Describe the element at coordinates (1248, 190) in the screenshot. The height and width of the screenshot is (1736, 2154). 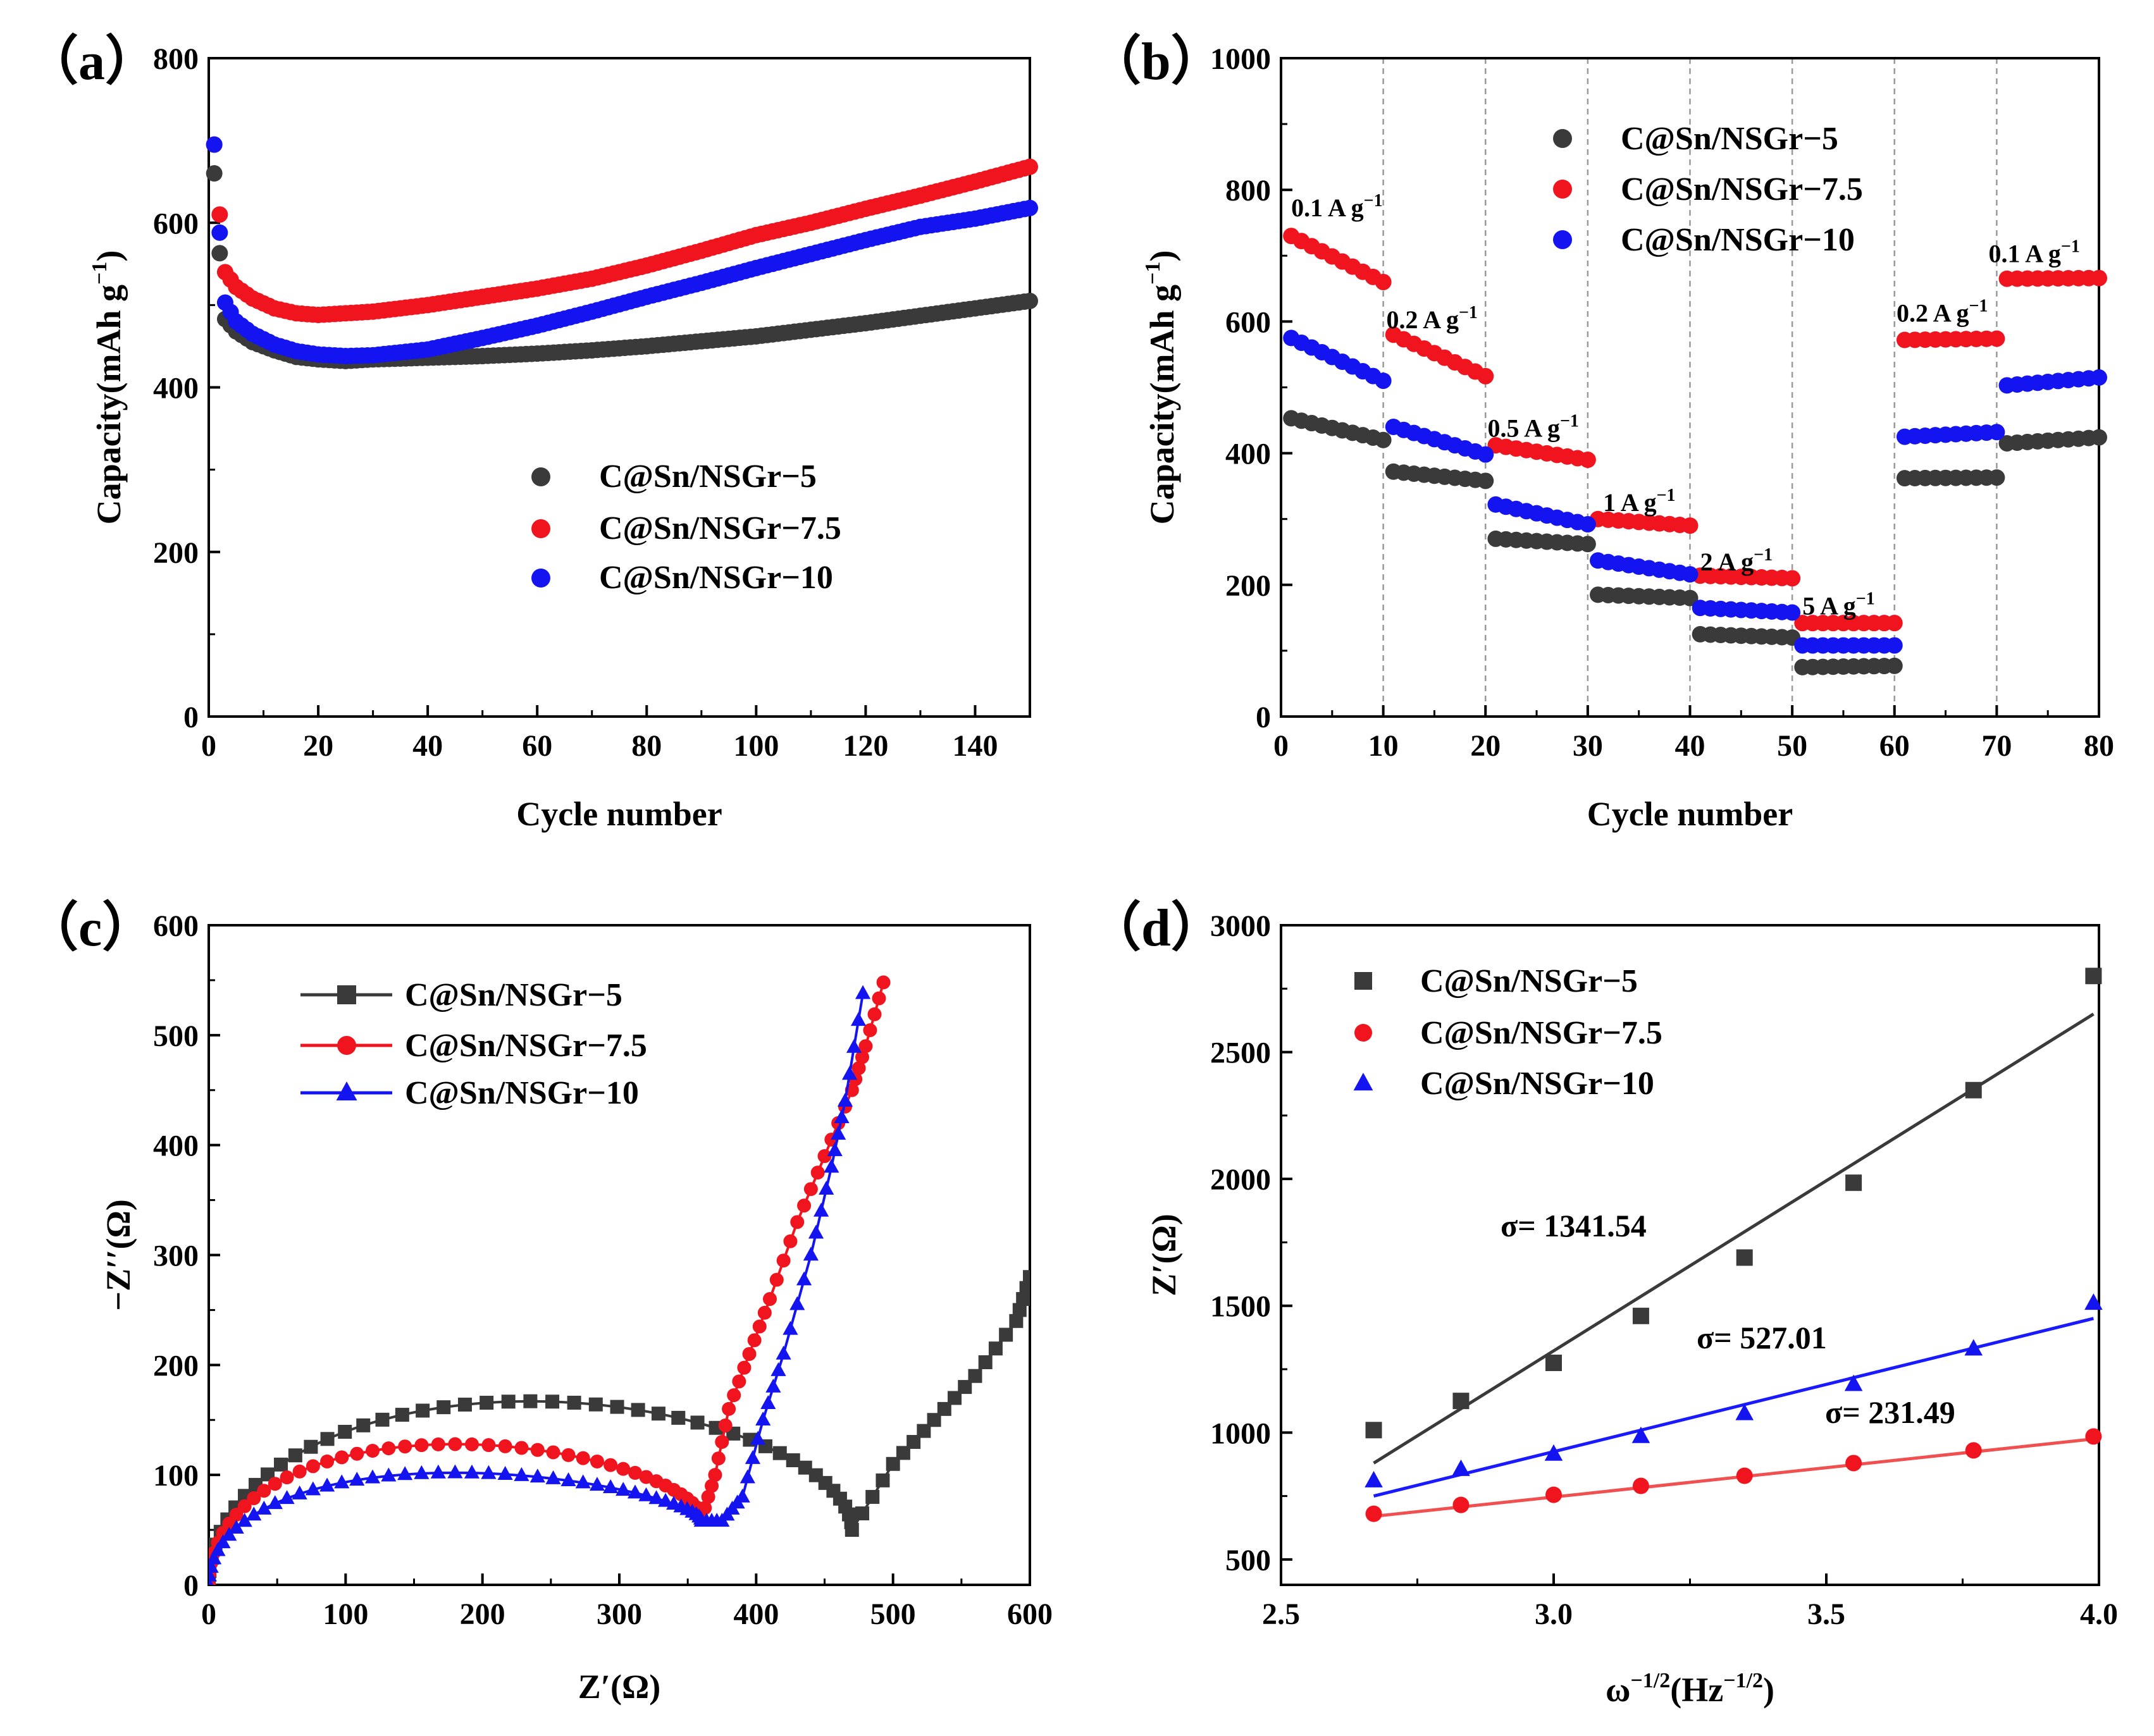
I see `y-tick-label: 800` at that location.